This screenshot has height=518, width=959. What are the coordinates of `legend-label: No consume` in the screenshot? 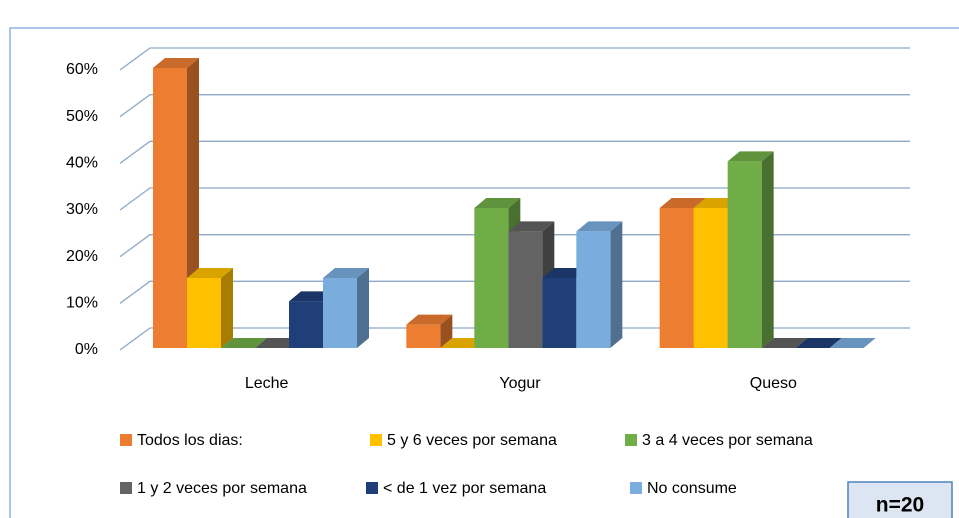 It's located at (692, 488).